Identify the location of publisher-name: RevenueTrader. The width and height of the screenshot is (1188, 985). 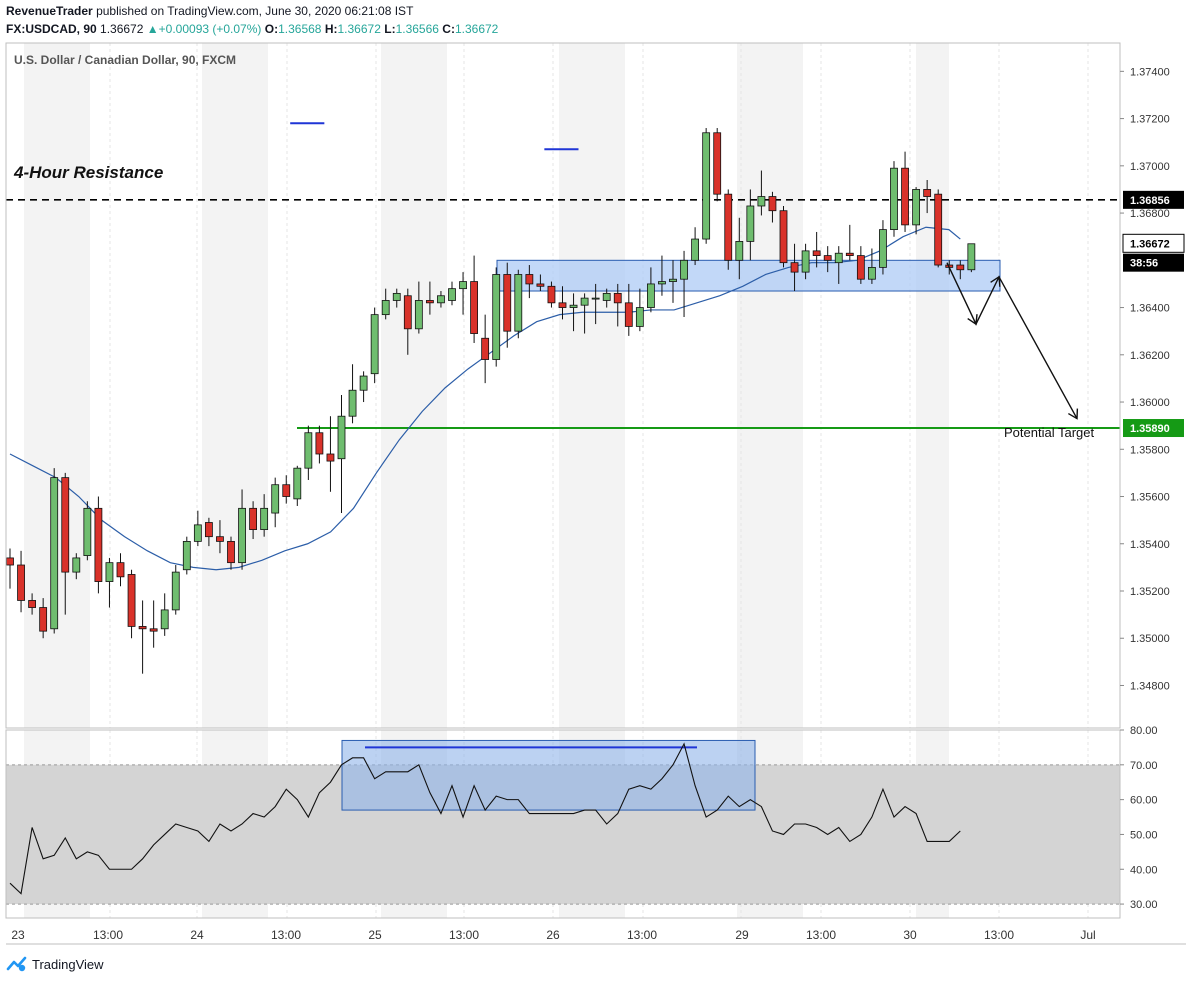
(49, 11).